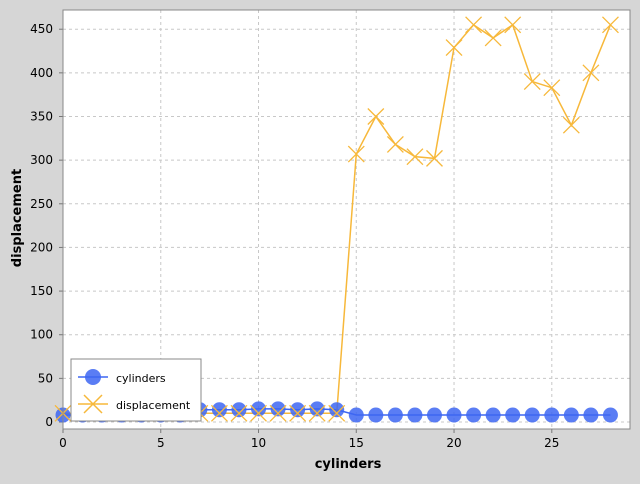  Describe the element at coordinates (348, 464) in the screenshot. I see `x-axis-label: cylinders` at that location.